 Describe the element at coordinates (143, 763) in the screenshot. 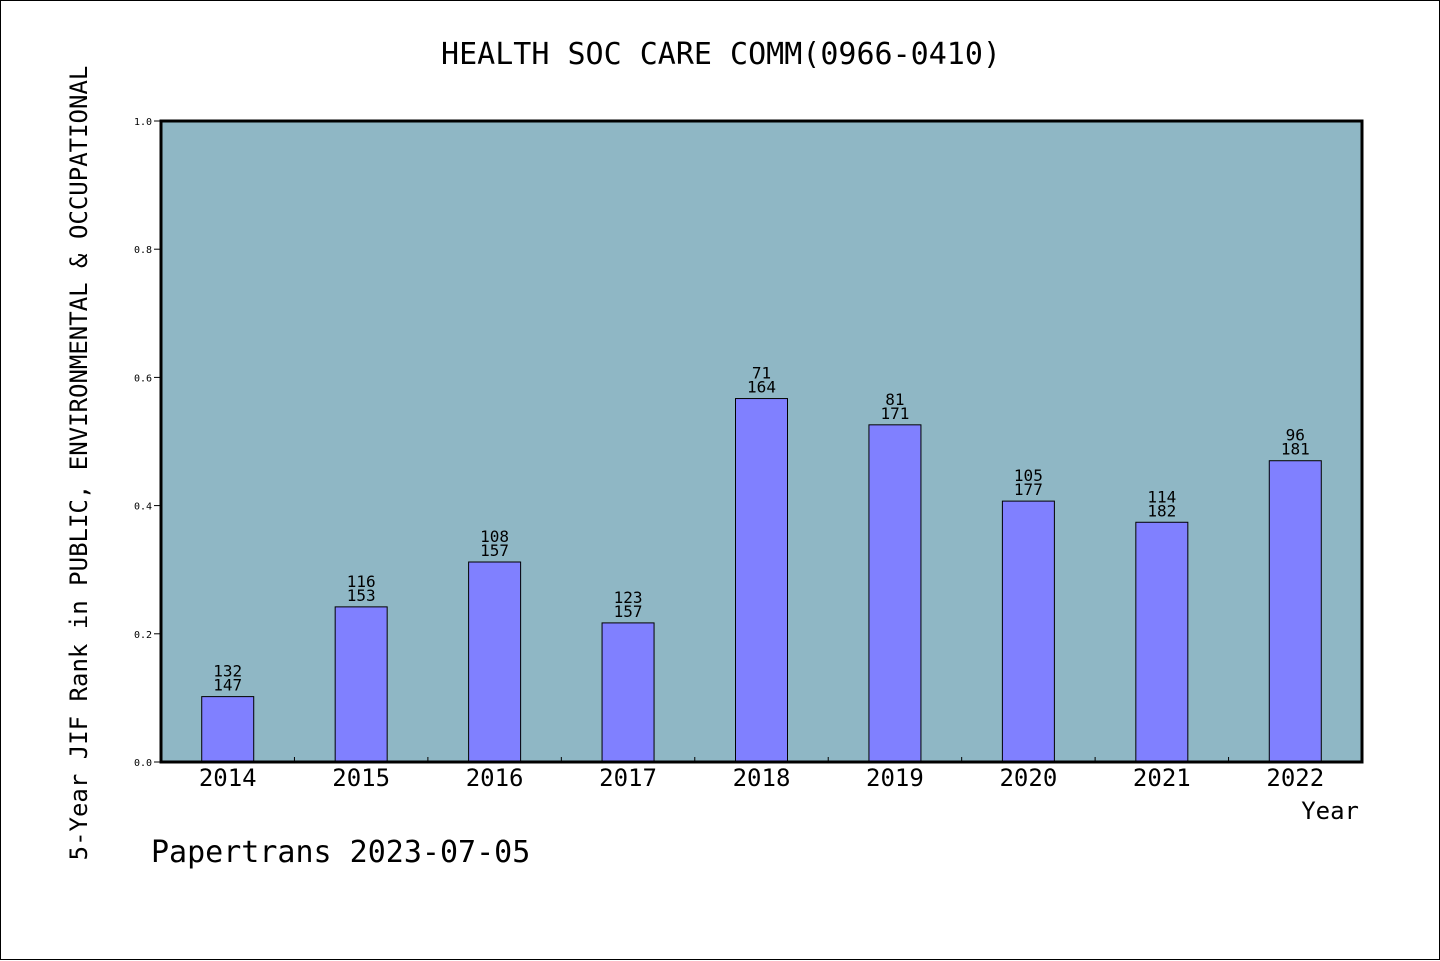

I see `y-tick-label: 0.0` at that location.